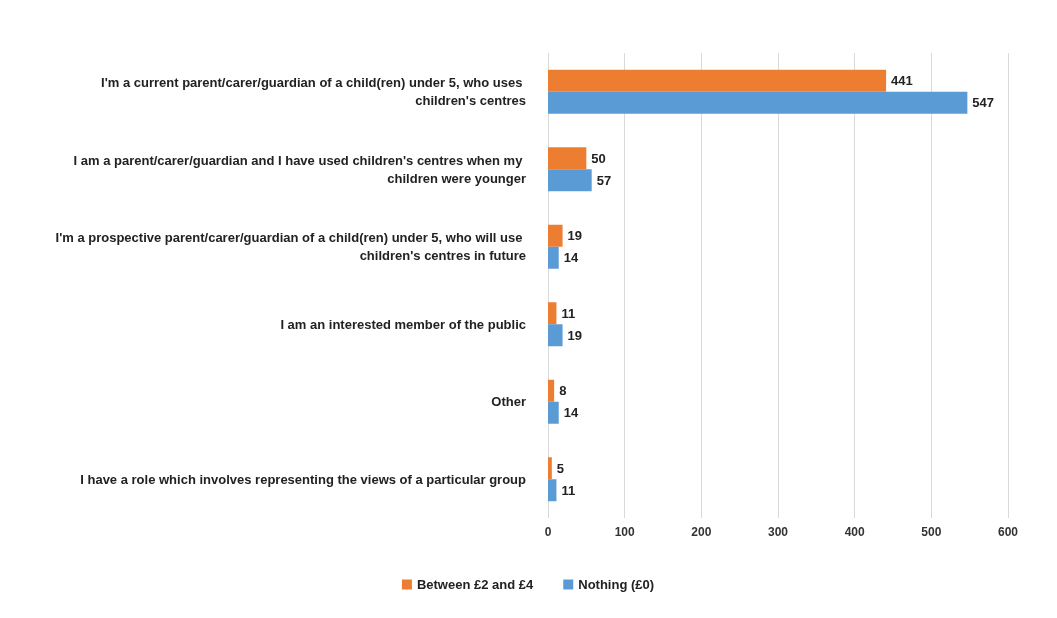 This screenshot has height=618, width=1057. What do you see at coordinates (701, 532) in the screenshot?
I see `x-tick-label: 200` at bounding box center [701, 532].